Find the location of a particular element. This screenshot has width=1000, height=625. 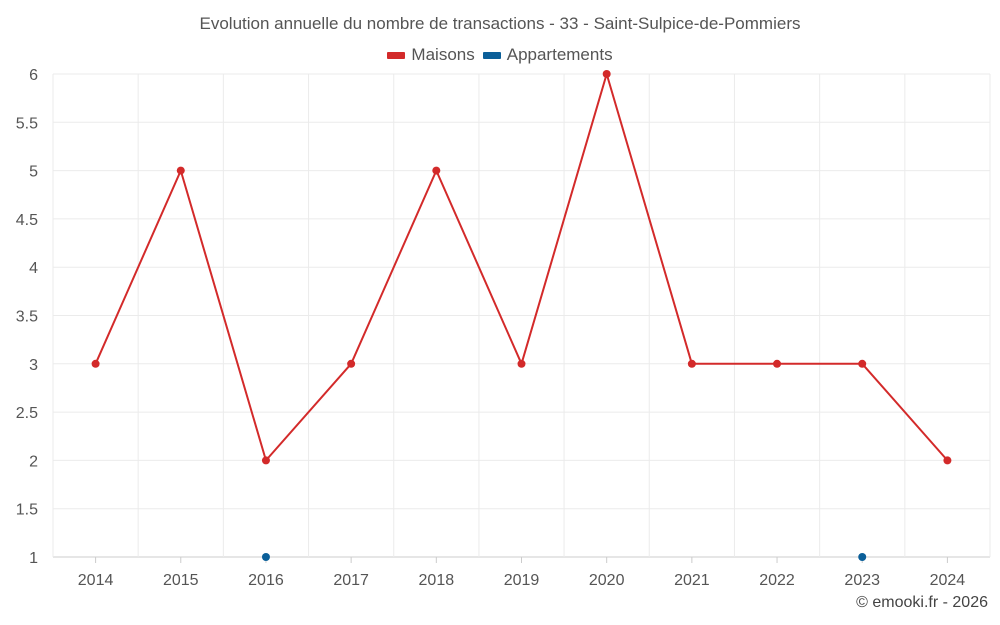

y-tick-label: 4 is located at coordinates (33, 268).